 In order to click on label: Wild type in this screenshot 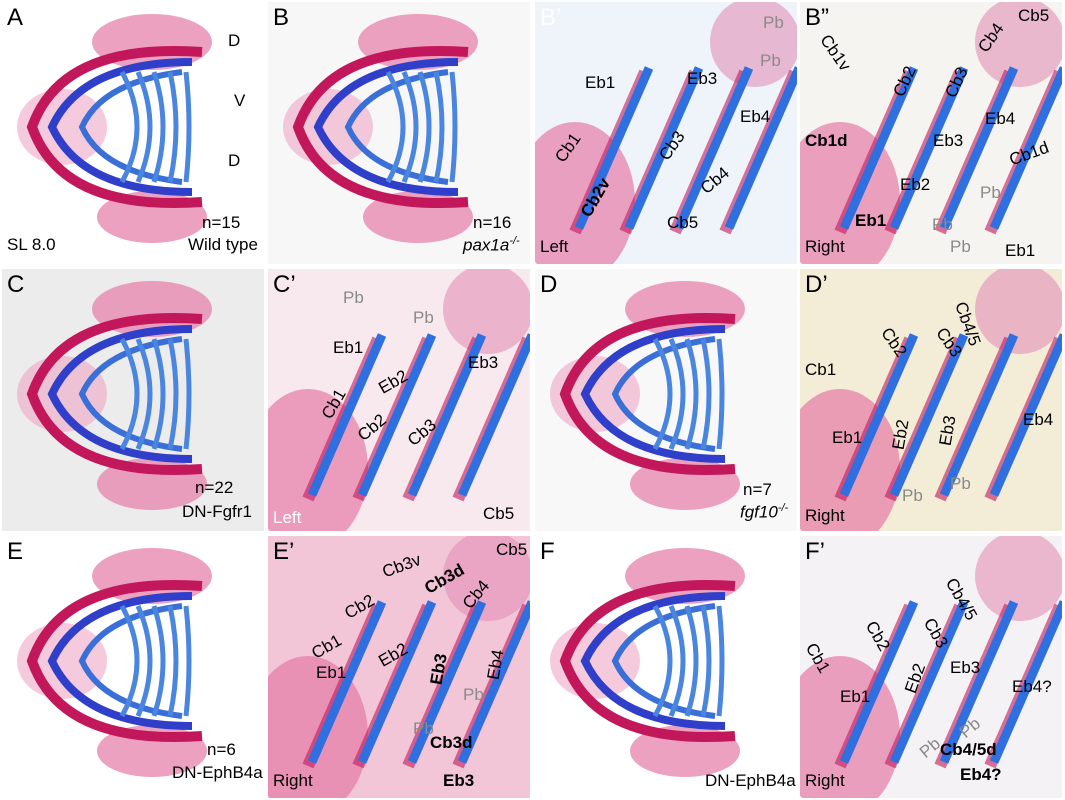, I will do `click(223, 244)`.